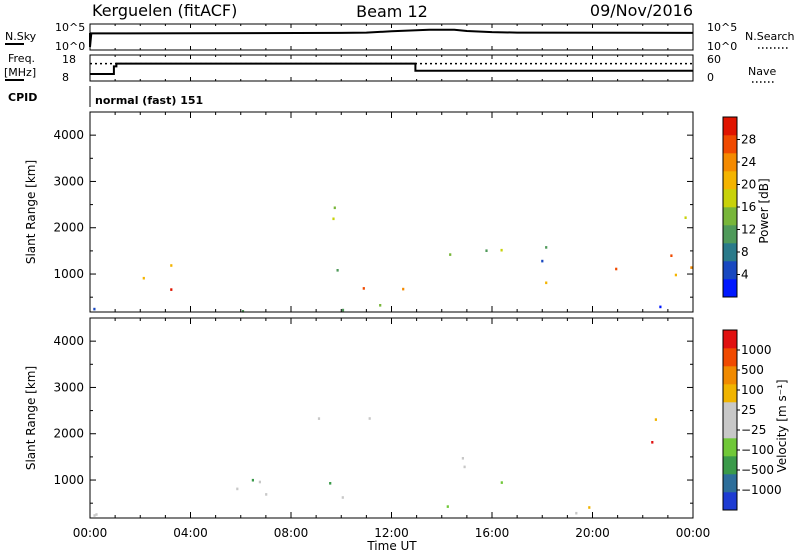 The image size is (800, 554). I want to click on power-colorbar: 4 8 12 16 20 24 28, so click(739, 207).